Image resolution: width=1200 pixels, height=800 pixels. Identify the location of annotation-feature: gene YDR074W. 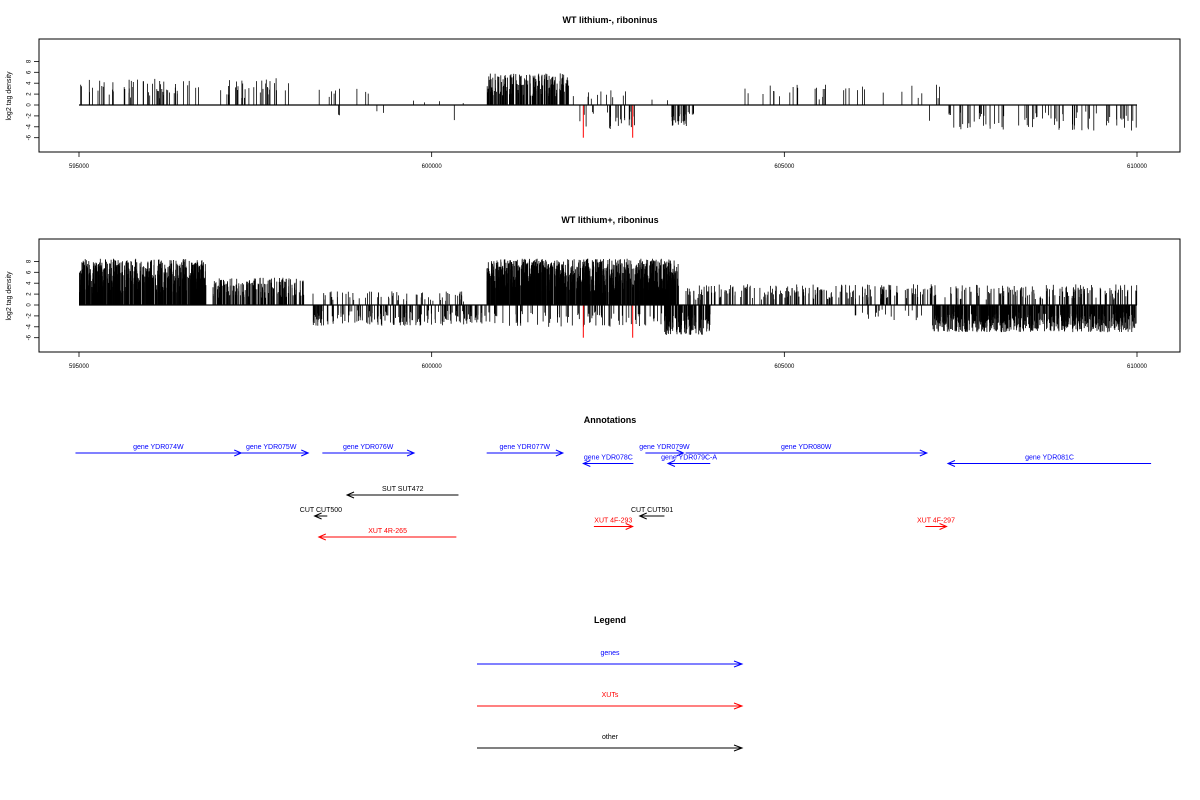
(159, 450).